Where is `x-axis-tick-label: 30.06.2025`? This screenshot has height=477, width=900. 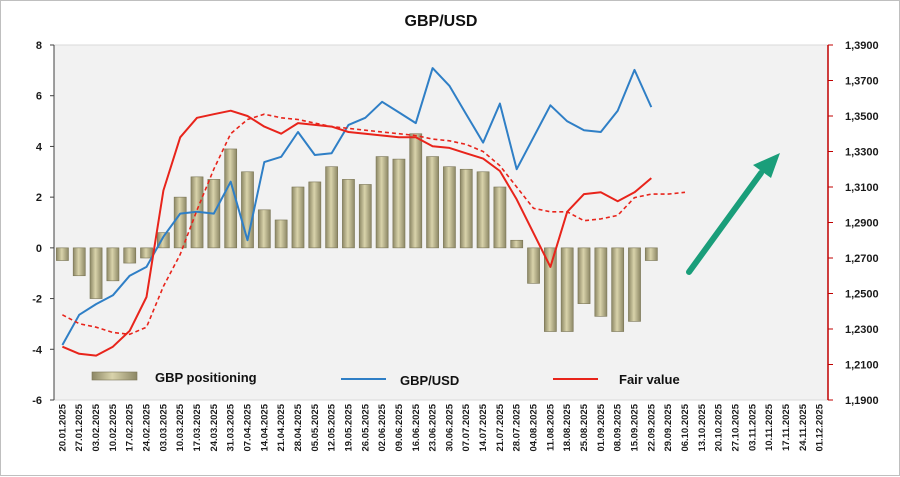
x-axis-tick-label: 30.06.2025 is located at coordinates (449, 427).